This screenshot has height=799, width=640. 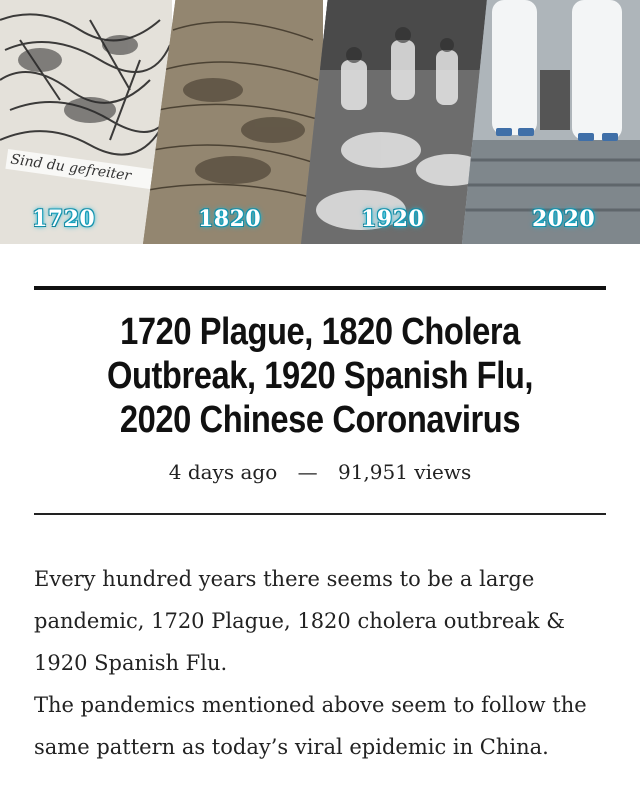 I want to click on title-divider-top, so click(x=320, y=288).